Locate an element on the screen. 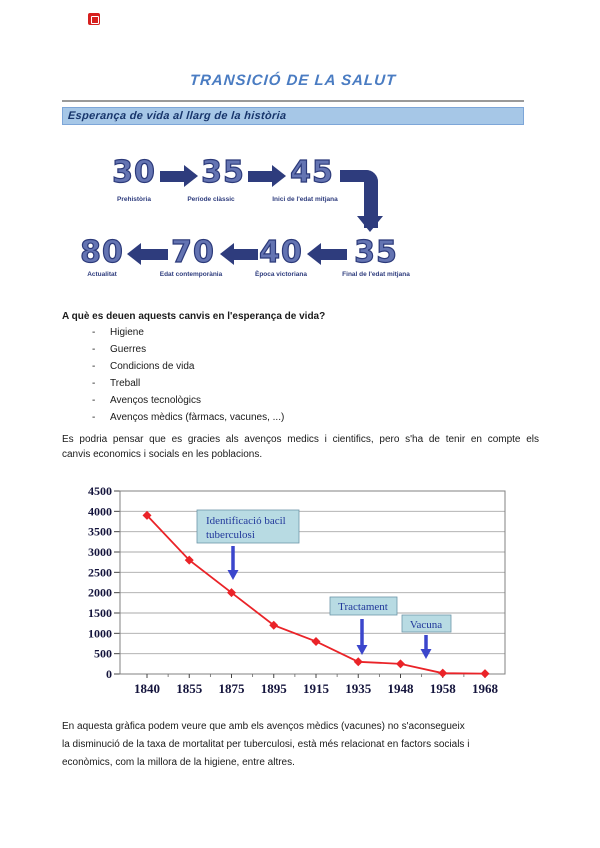  chart-series is located at coordinates (316, 594).